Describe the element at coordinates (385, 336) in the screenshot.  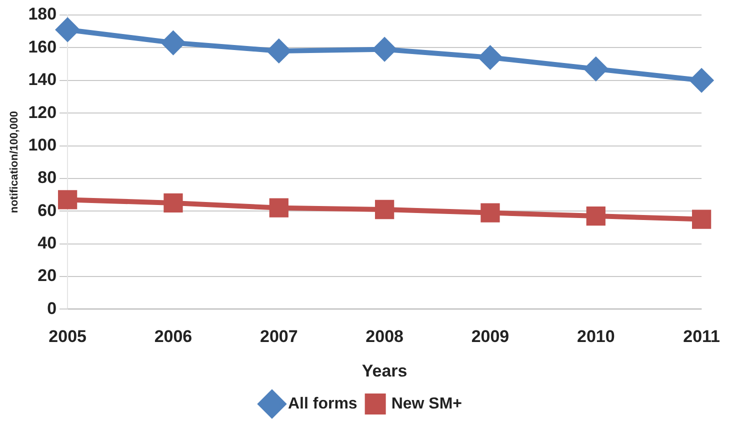
I see `x-tick-label: 2008` at that location.